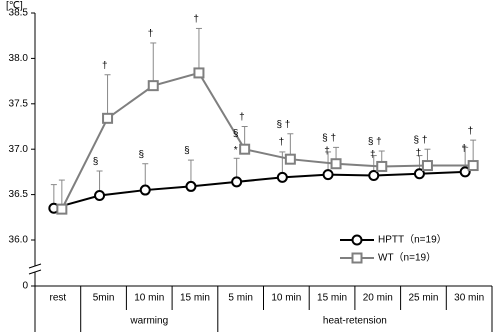 This screenshot has height=332, width=500. Describe the element at coordinates (423, 298) in the screenshot. I see `x-tick-label: 25 min` at that location.